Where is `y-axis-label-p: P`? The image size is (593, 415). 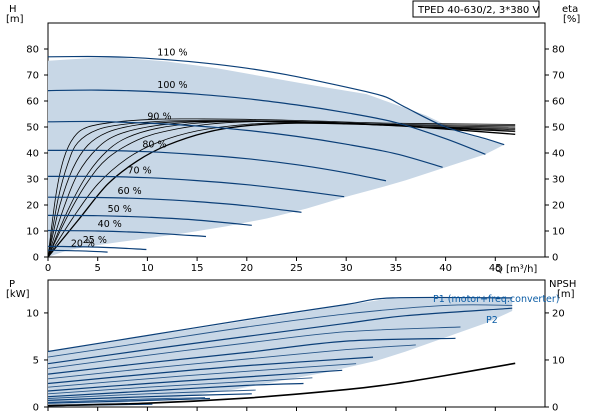
y-axis-label-p: P is located at coordinates (12, 284).